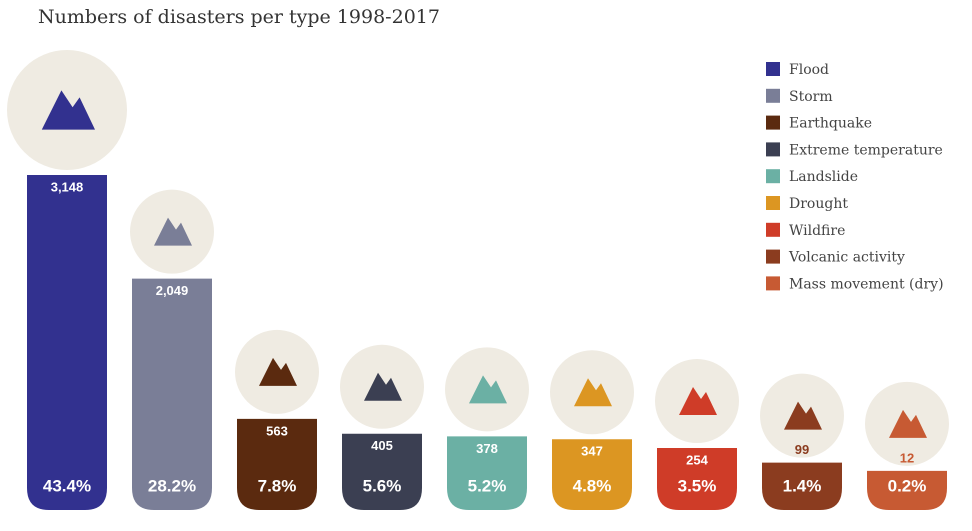 The height and width of the screenshot is (531, 972). I want to click on chart-title: Numbers of disasters per type 1998-2017, so click(239, 17).